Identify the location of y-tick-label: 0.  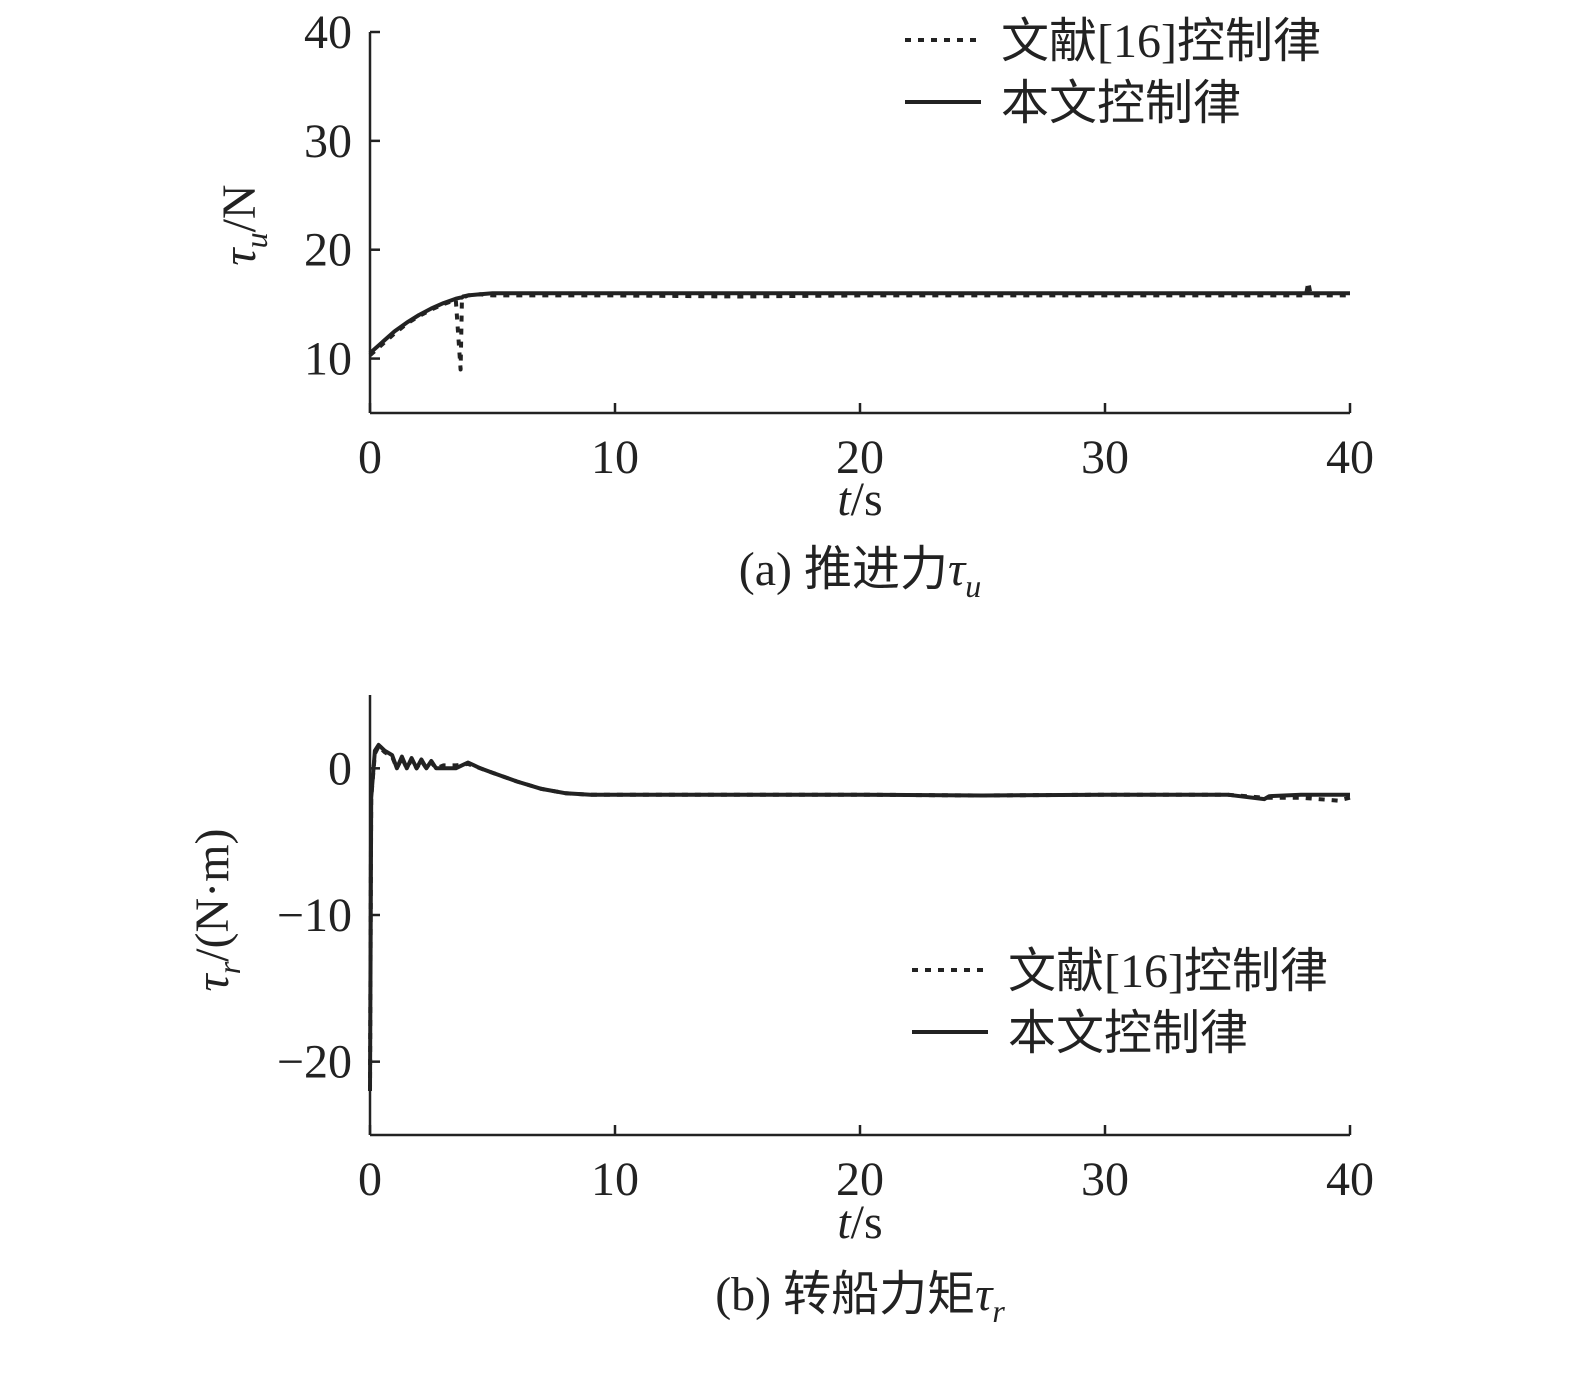
(340, 768).